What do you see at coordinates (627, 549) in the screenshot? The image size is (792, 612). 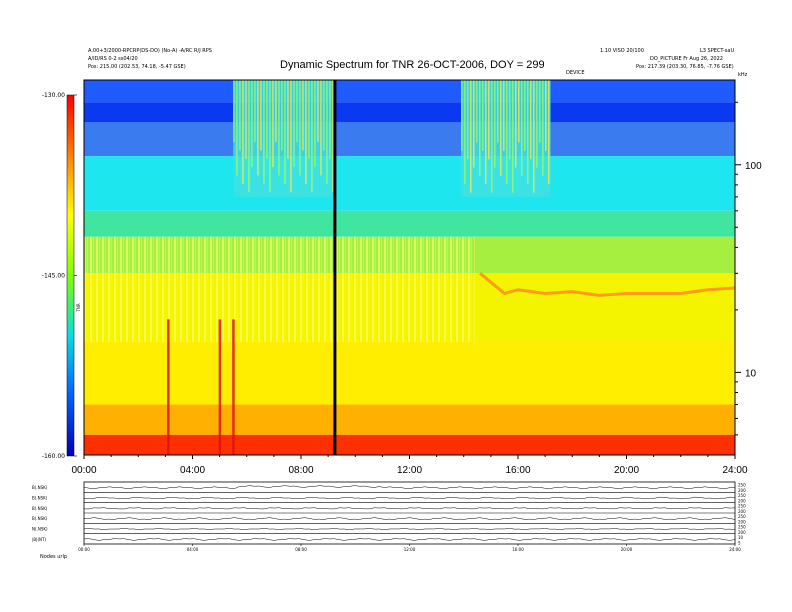 I see `lower-x-tick-label: 20:00` at bounding box center [627, 549].